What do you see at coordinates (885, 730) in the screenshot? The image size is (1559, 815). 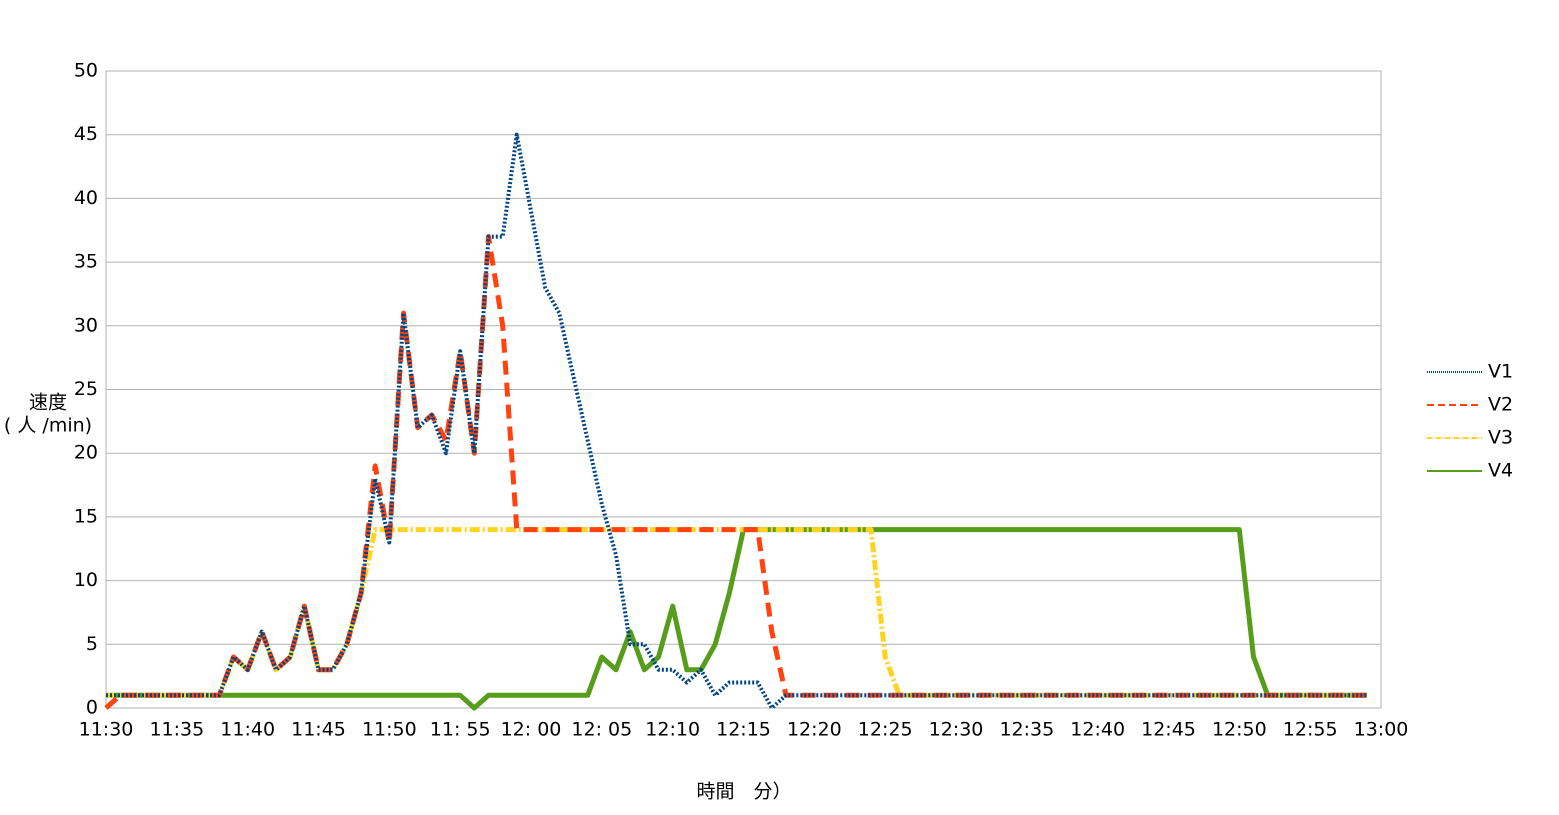 I see `x-tick-label: 12:25` at bounding box center [885, 730].